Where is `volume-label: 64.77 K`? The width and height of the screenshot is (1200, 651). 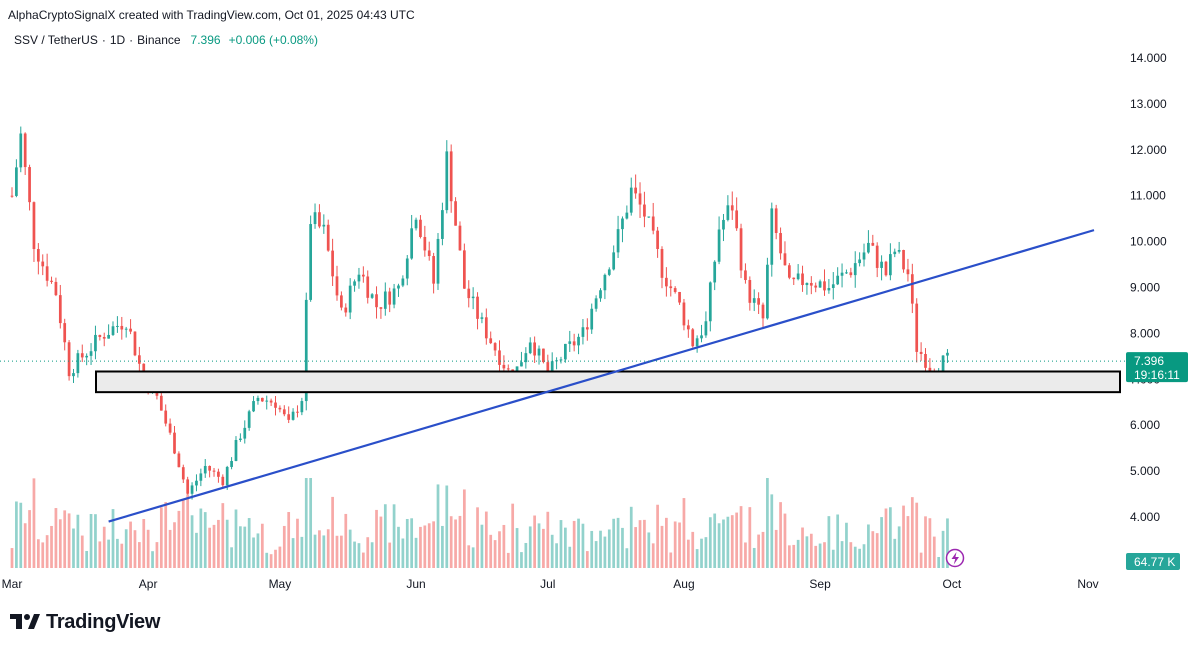 volume-label: 64.77 K is located at coordinates (1153, 561).